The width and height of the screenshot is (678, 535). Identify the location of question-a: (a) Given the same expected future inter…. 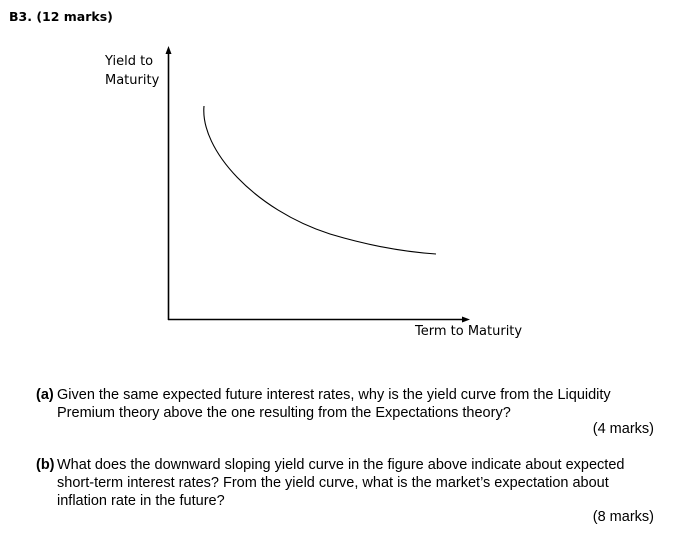
(341, 404).